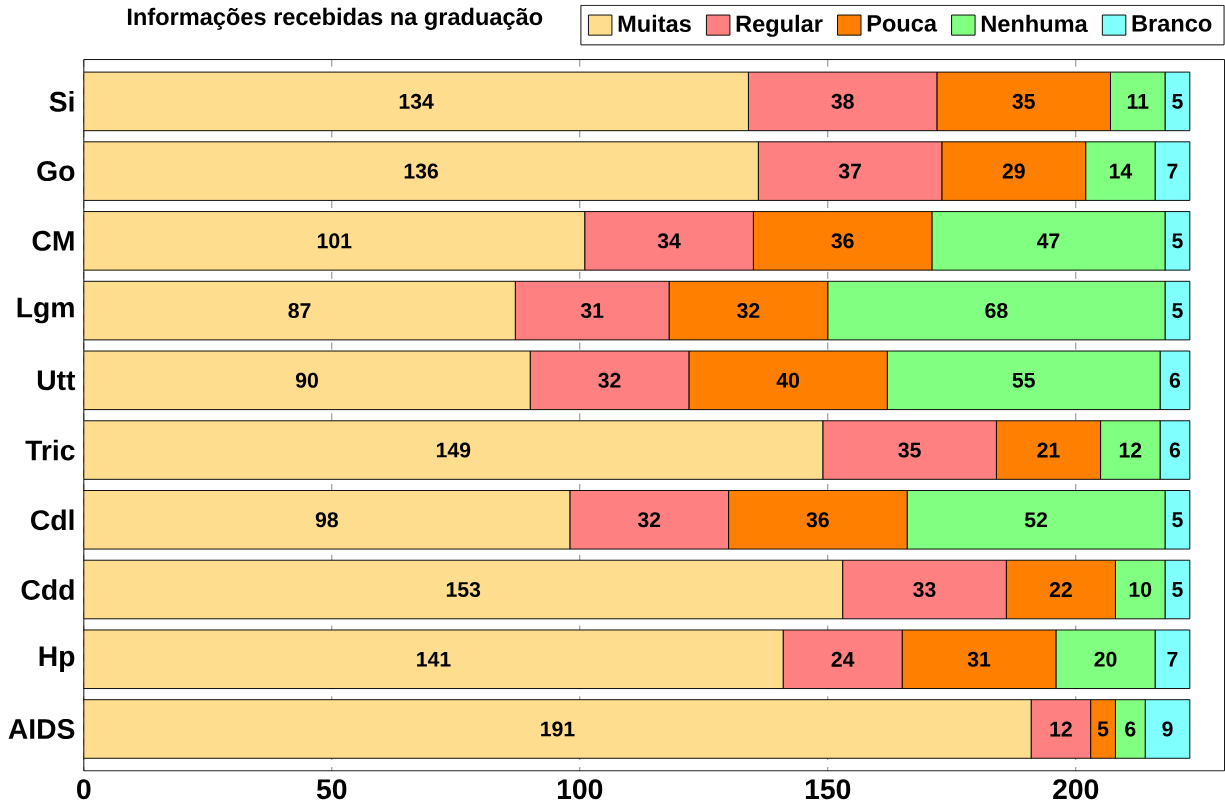  What do you see at coordinates (1121, 171) in the screenshot?
I see `data-label: 14` at bounding box center [1121, 171].